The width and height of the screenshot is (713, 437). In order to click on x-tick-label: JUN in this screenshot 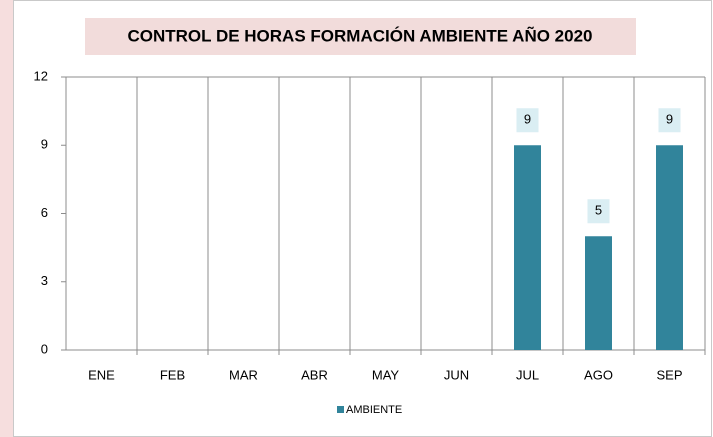, I will do `click(456, 374)`.